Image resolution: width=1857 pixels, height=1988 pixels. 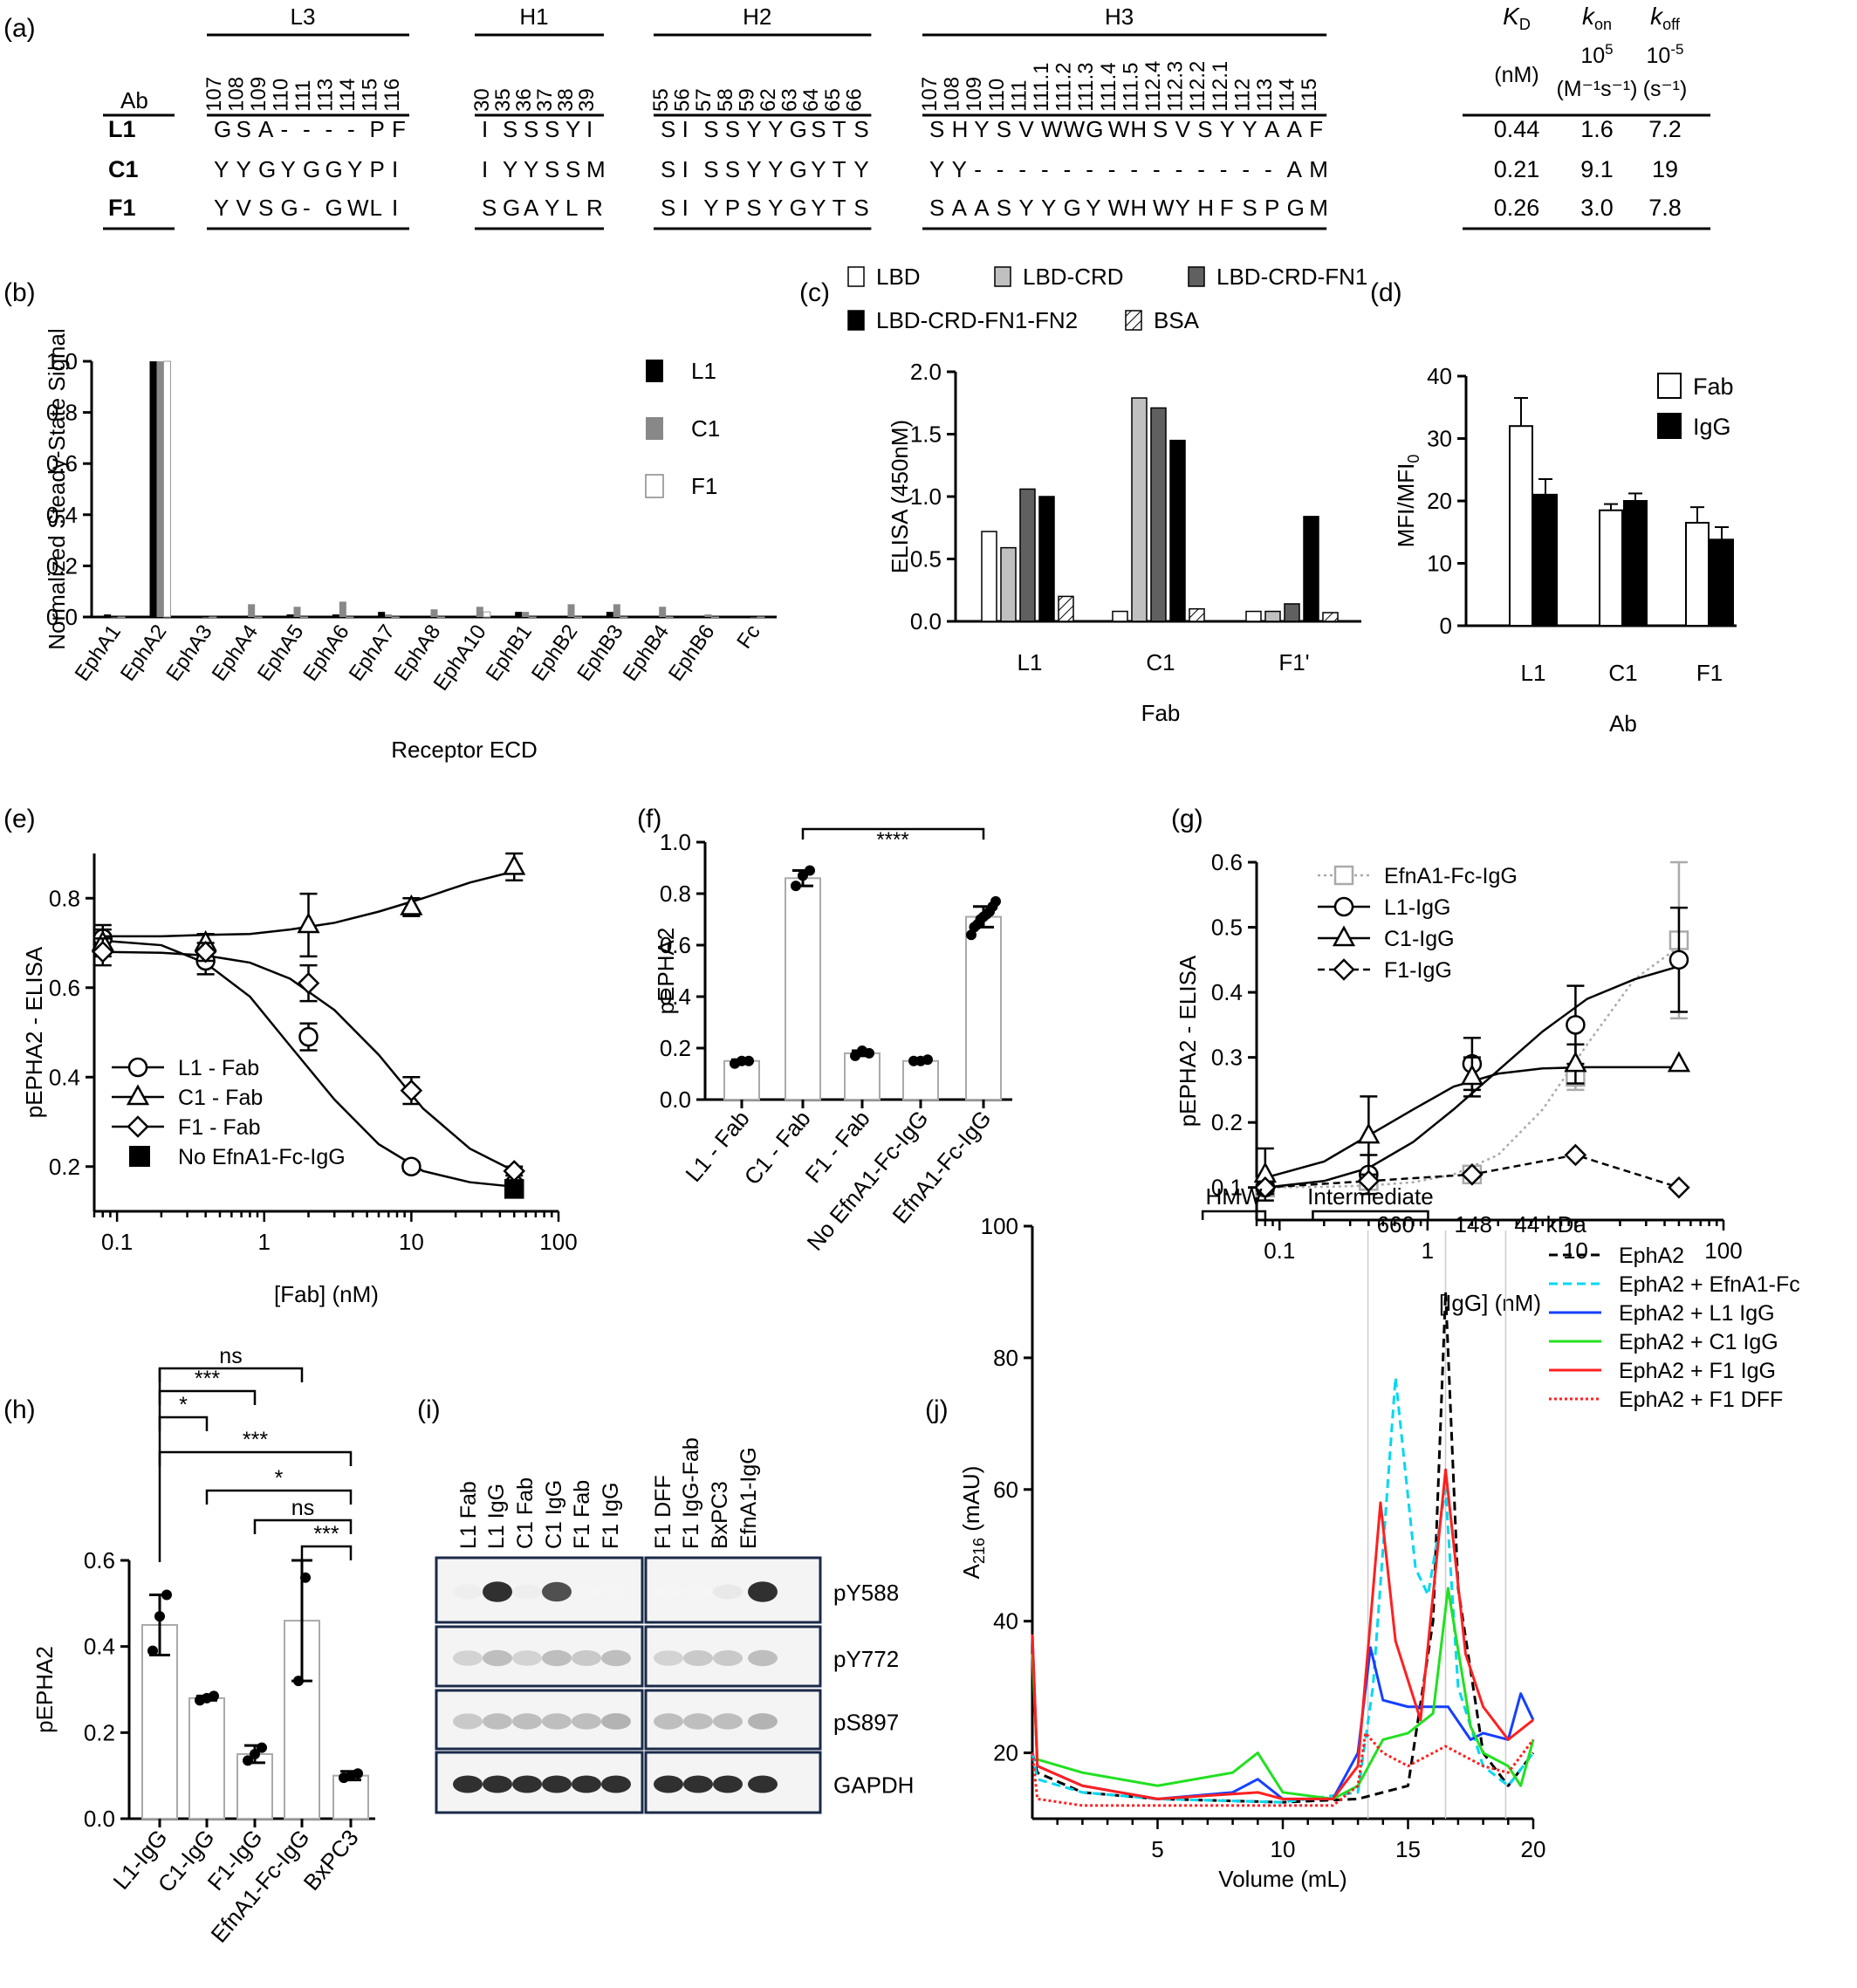 I want to click on y-axis-label: pEPHA2 - ELISA, so click(x=1188, y=1041).